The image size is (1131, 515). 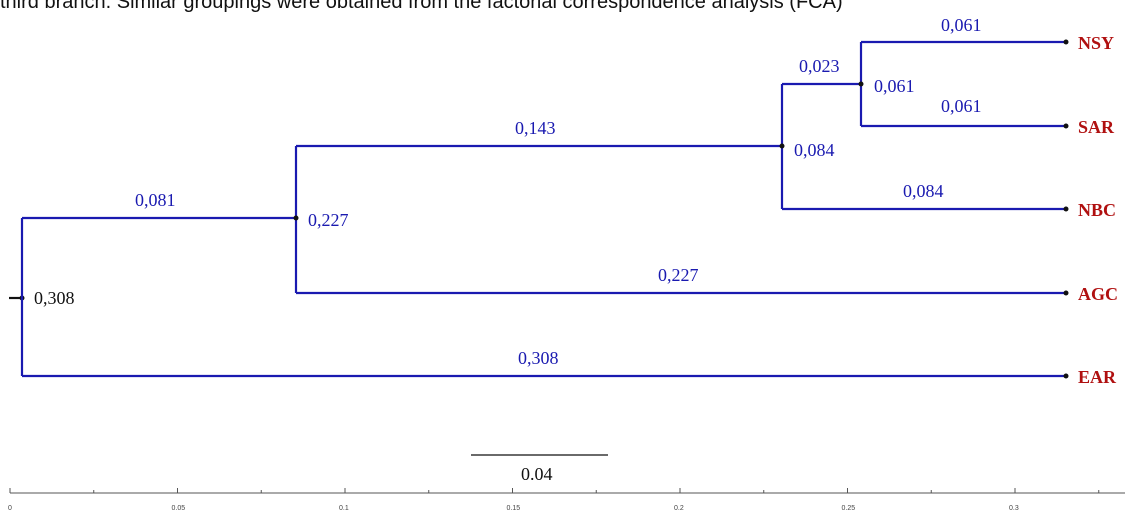 I want to click on axis-tick-label: 0.05, so click(x=179, y=508).